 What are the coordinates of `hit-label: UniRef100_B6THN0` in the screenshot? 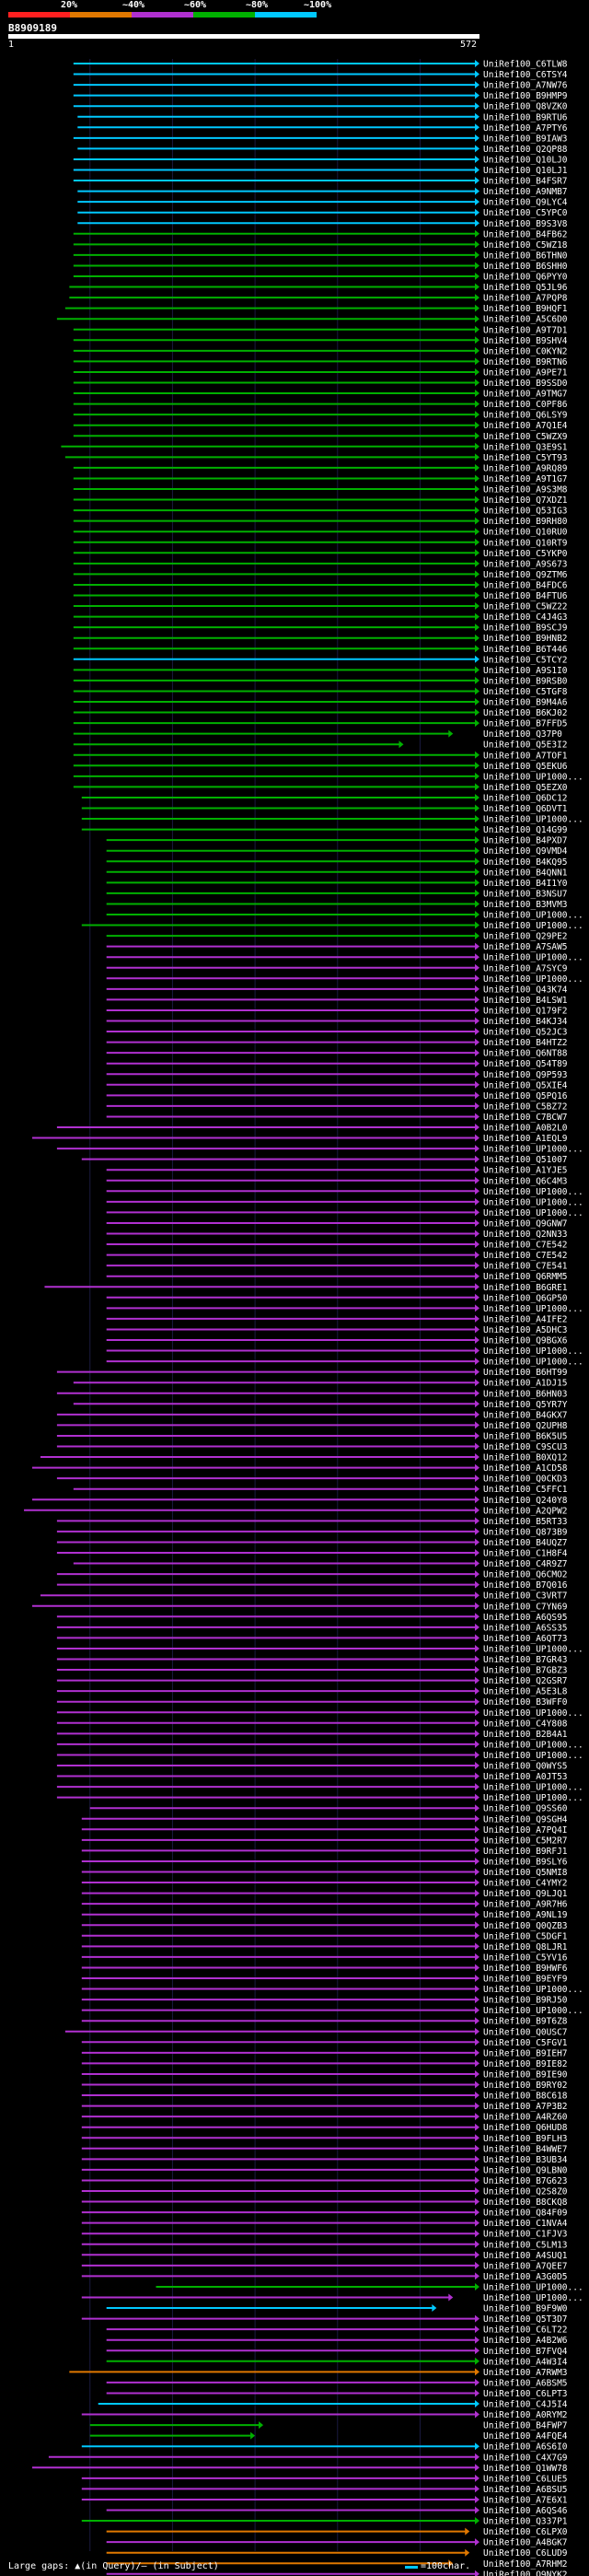 It's located at (525, 256).